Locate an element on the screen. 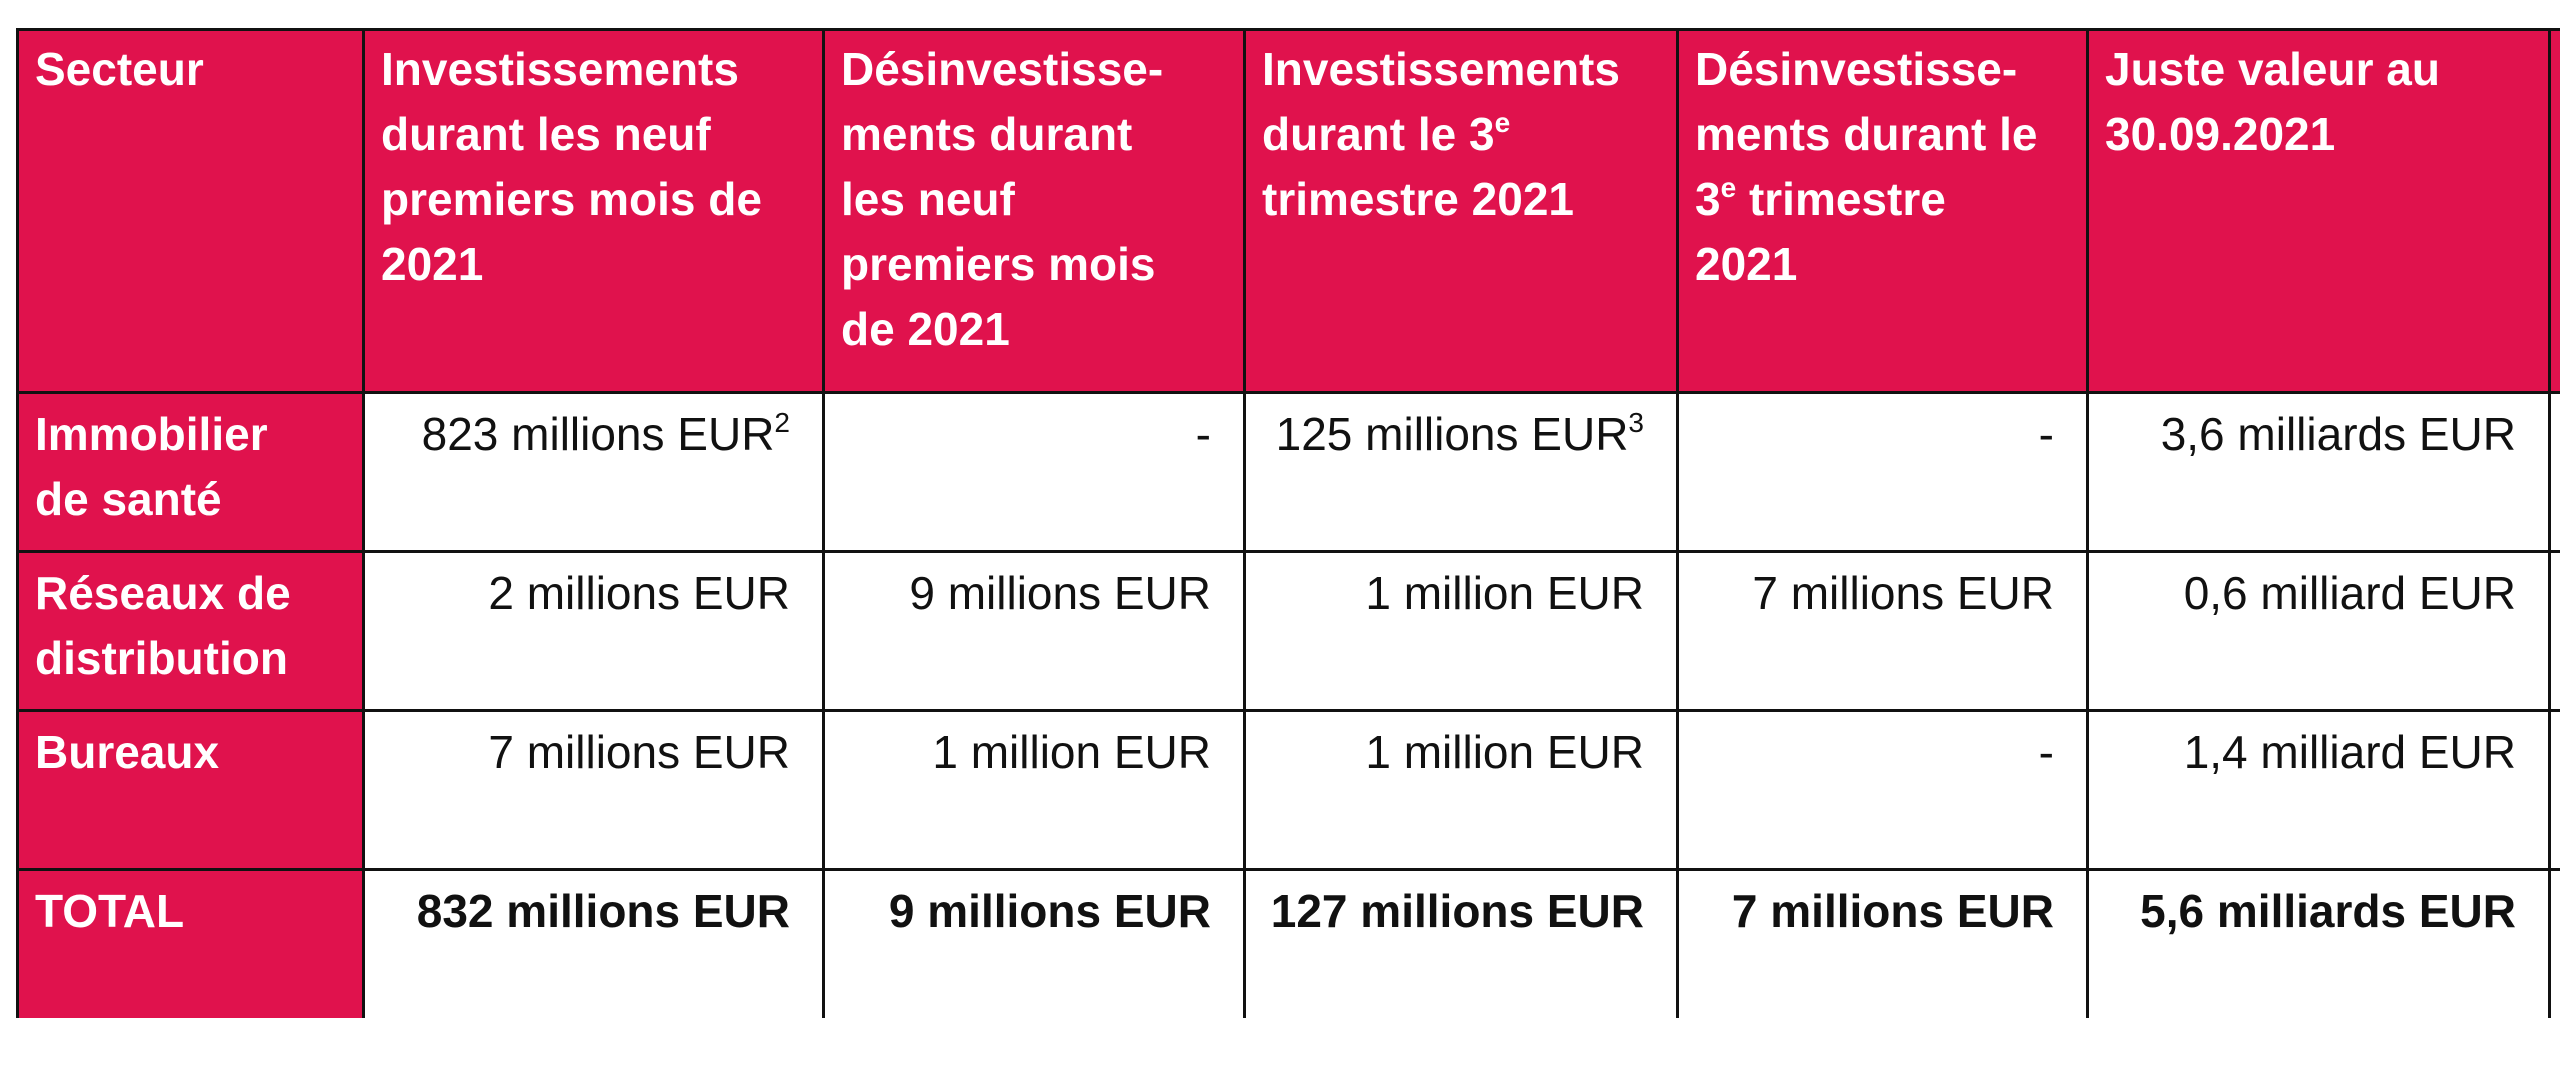 This screenshot has height=1078, width=2560. cell-divestments-nine-months: 1 million EUR is located at coordinates (1034, 790).